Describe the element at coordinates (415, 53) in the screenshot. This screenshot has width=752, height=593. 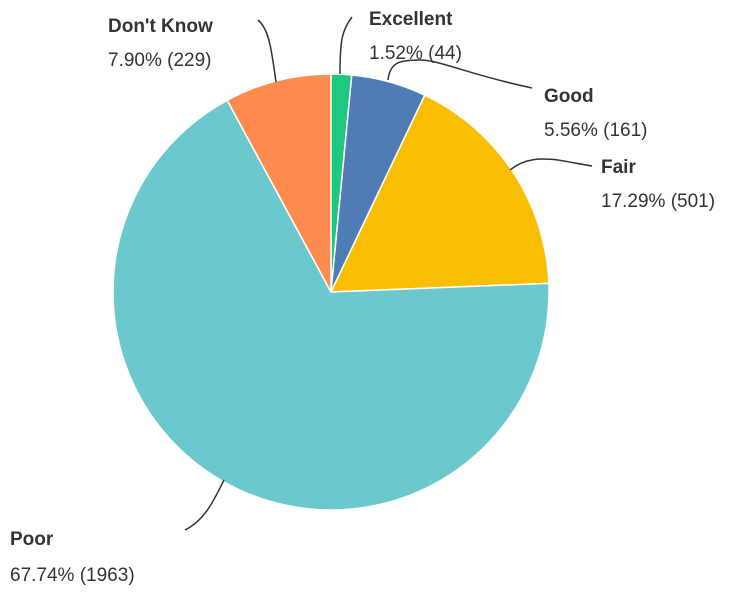
I see `label-excellent-value: 1.52% (44)` at that location.